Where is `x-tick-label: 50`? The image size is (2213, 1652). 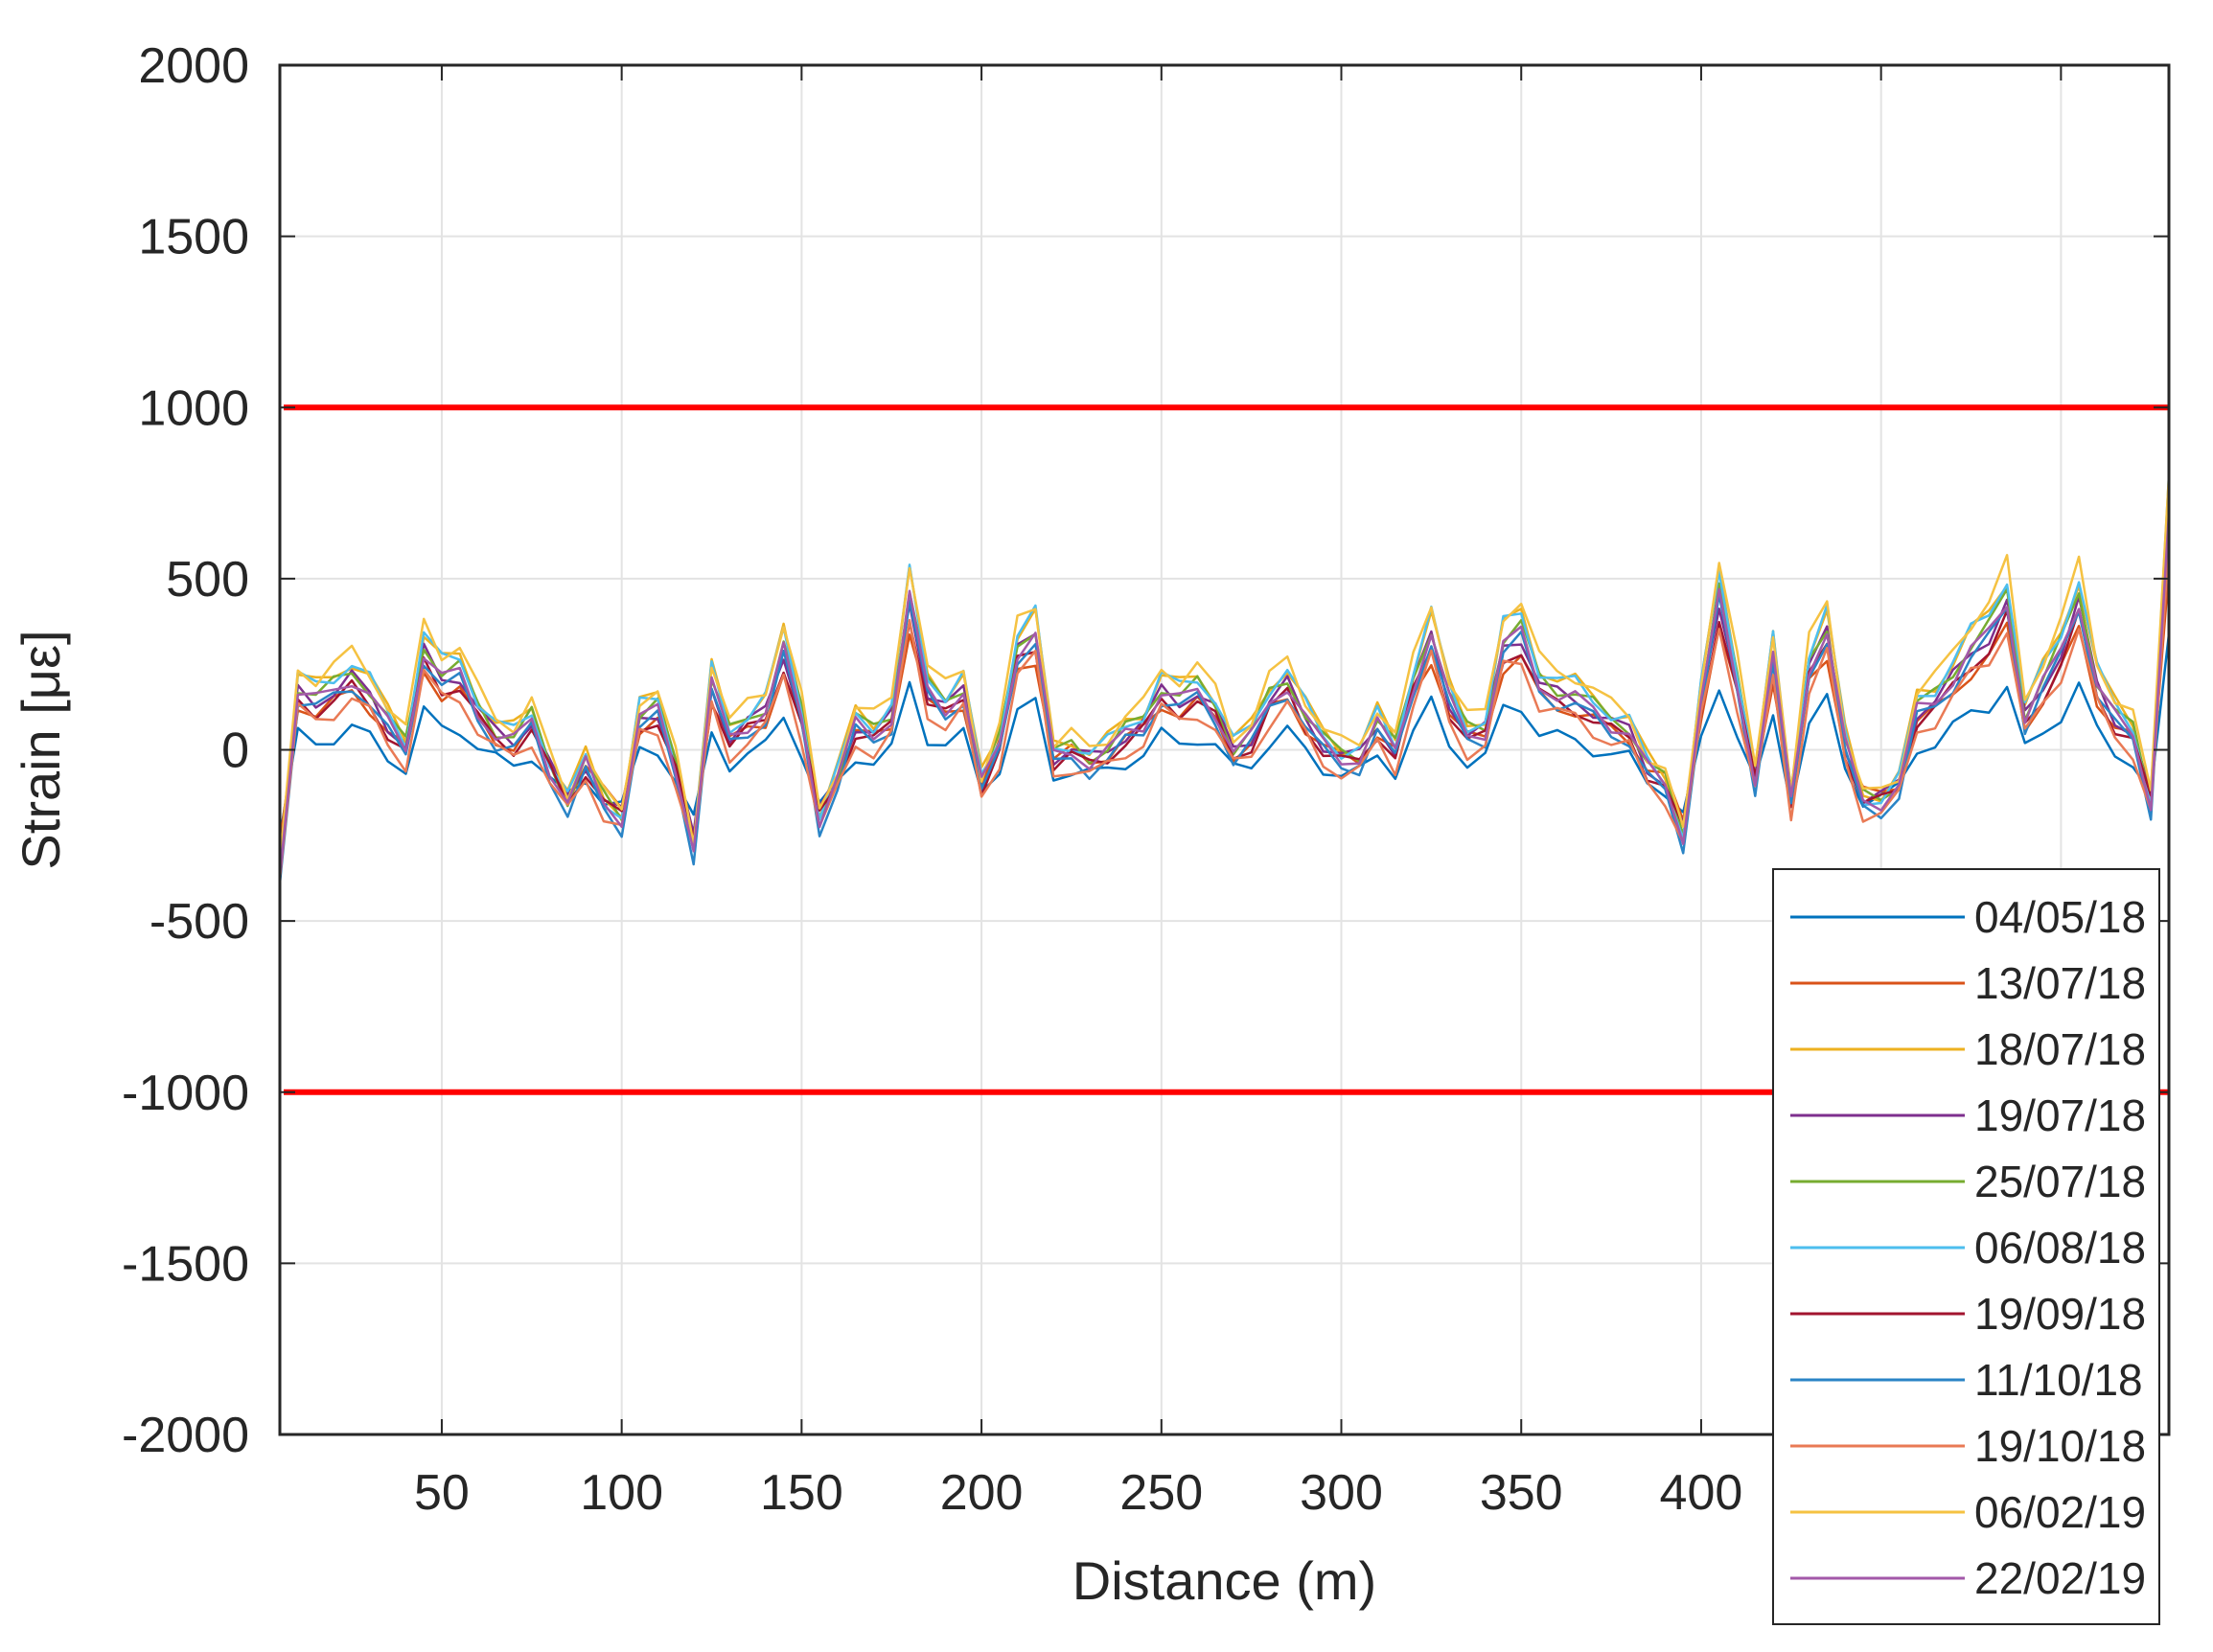
x-tick-label: 50 is located at coordinates (442, 1493).